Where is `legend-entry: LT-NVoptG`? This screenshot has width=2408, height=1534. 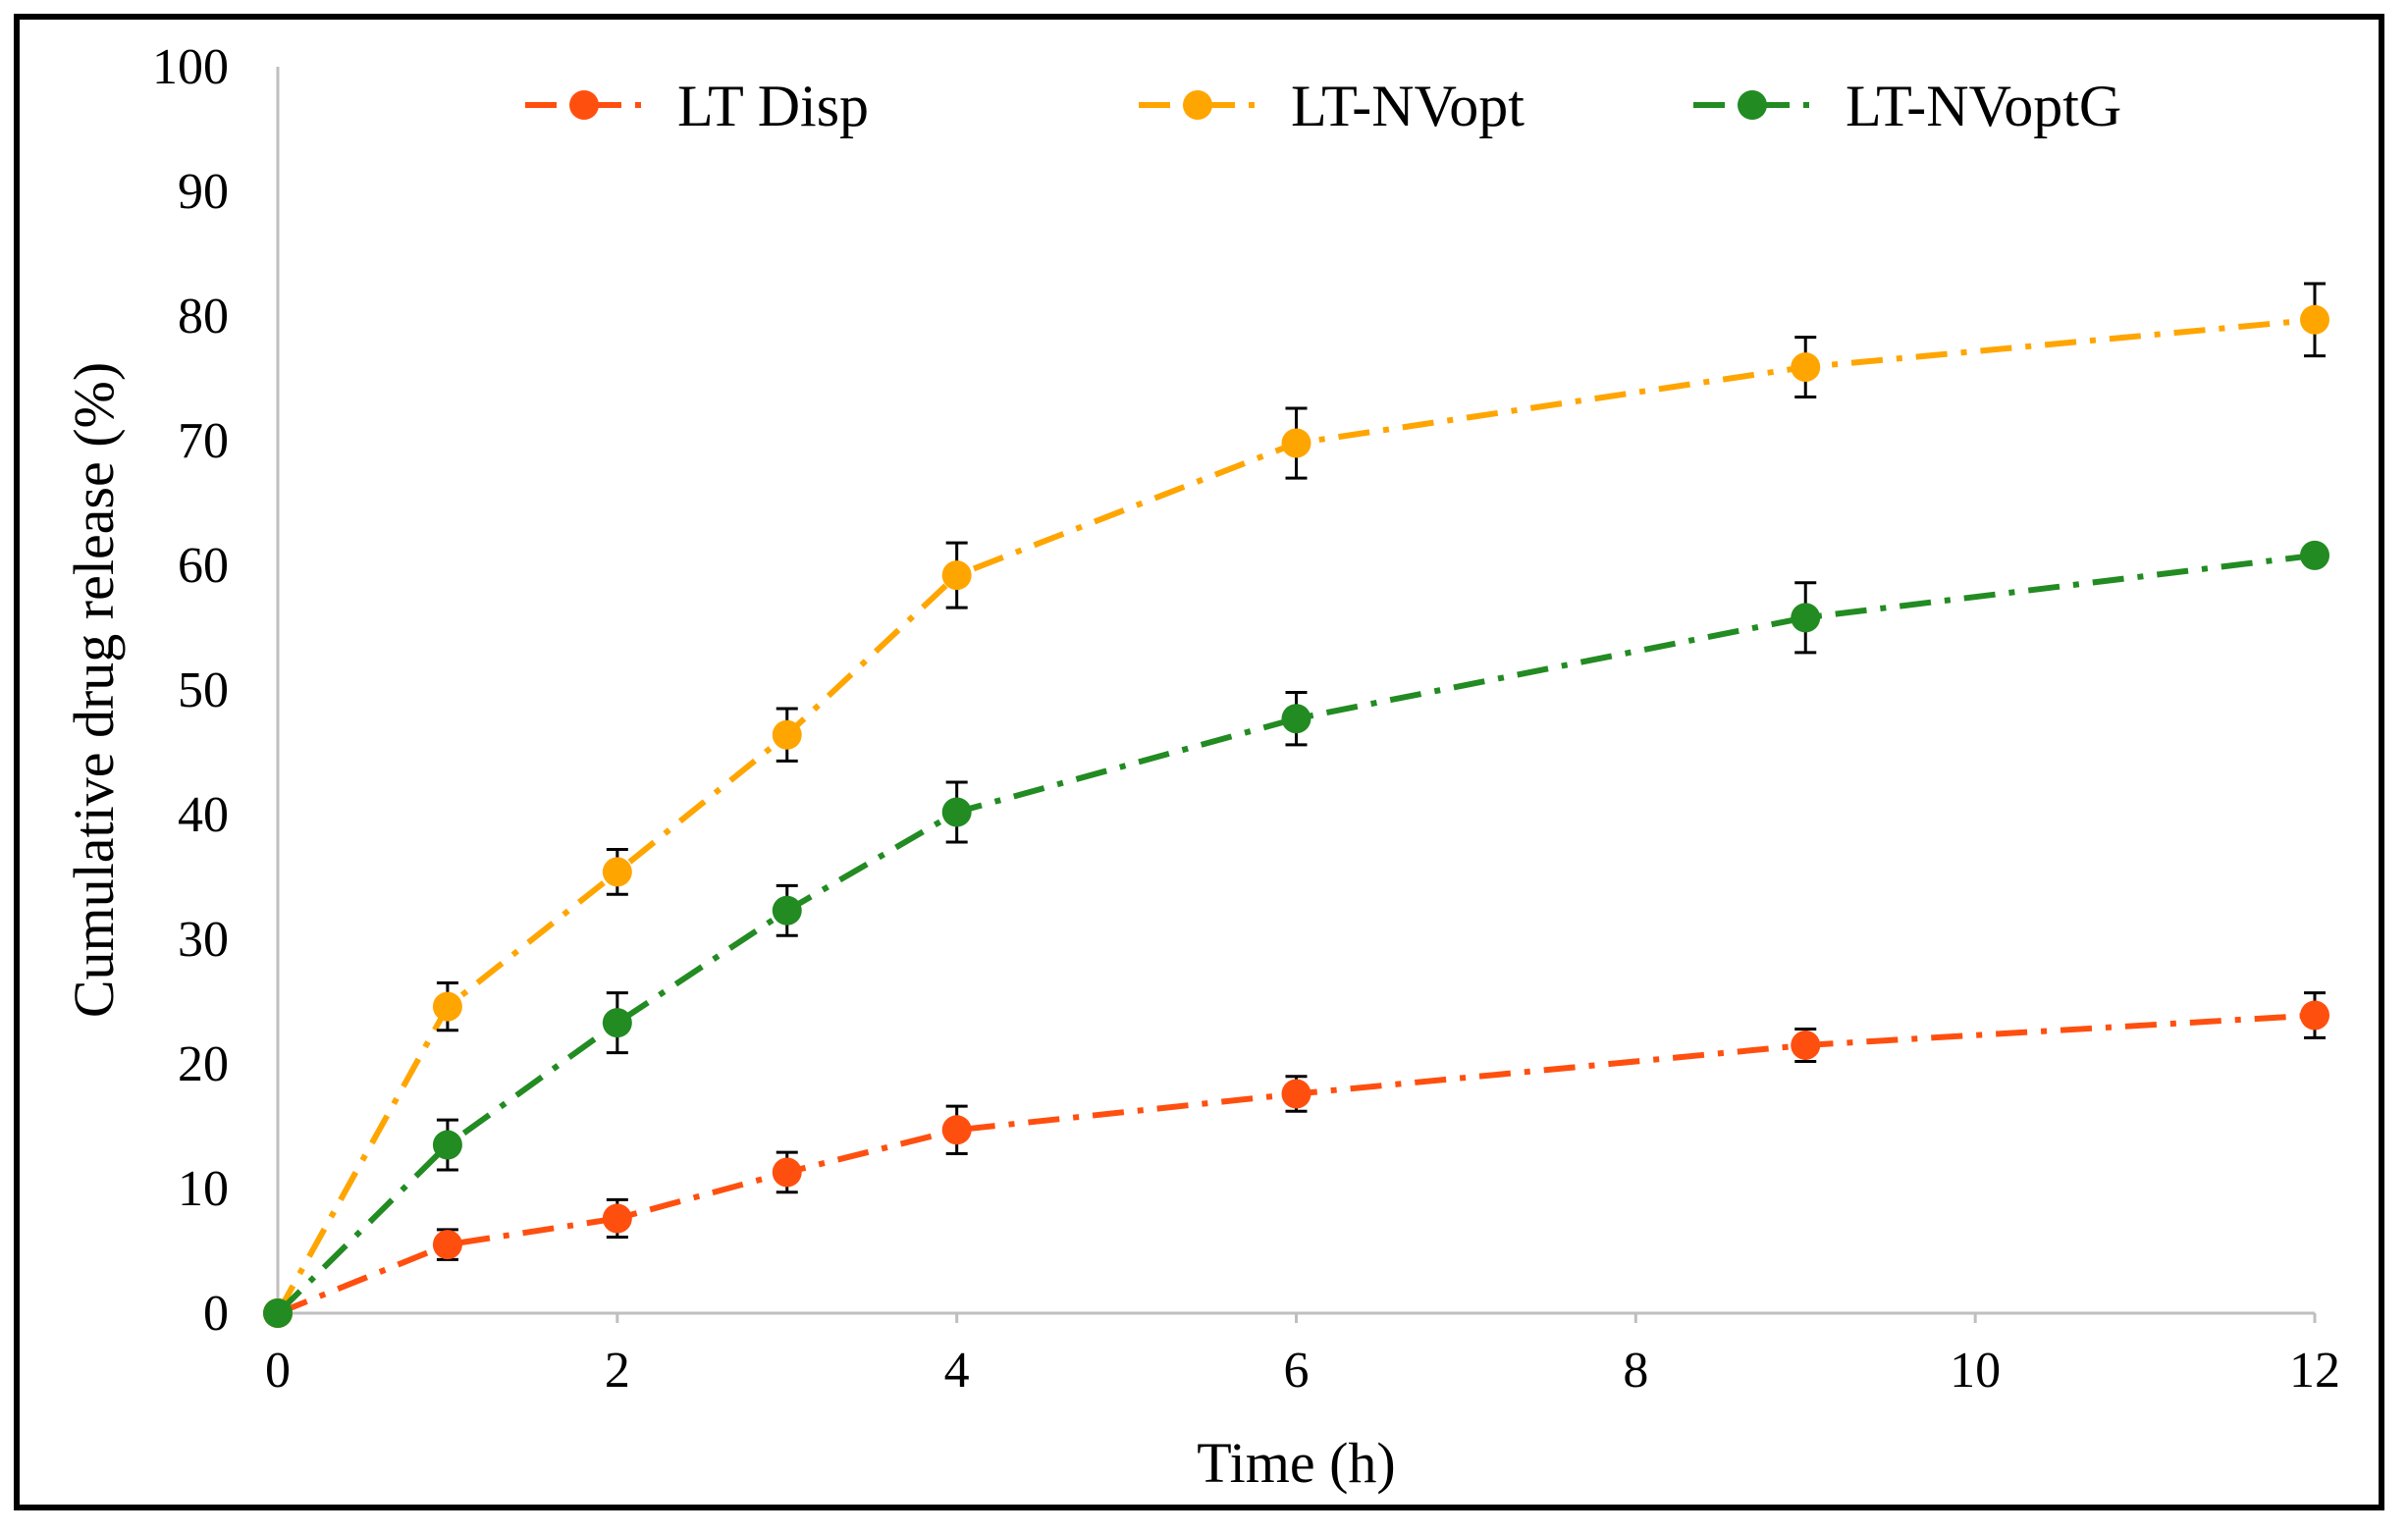
legend-entry: LT-NVoptG is located at coordinates (1907, 106).